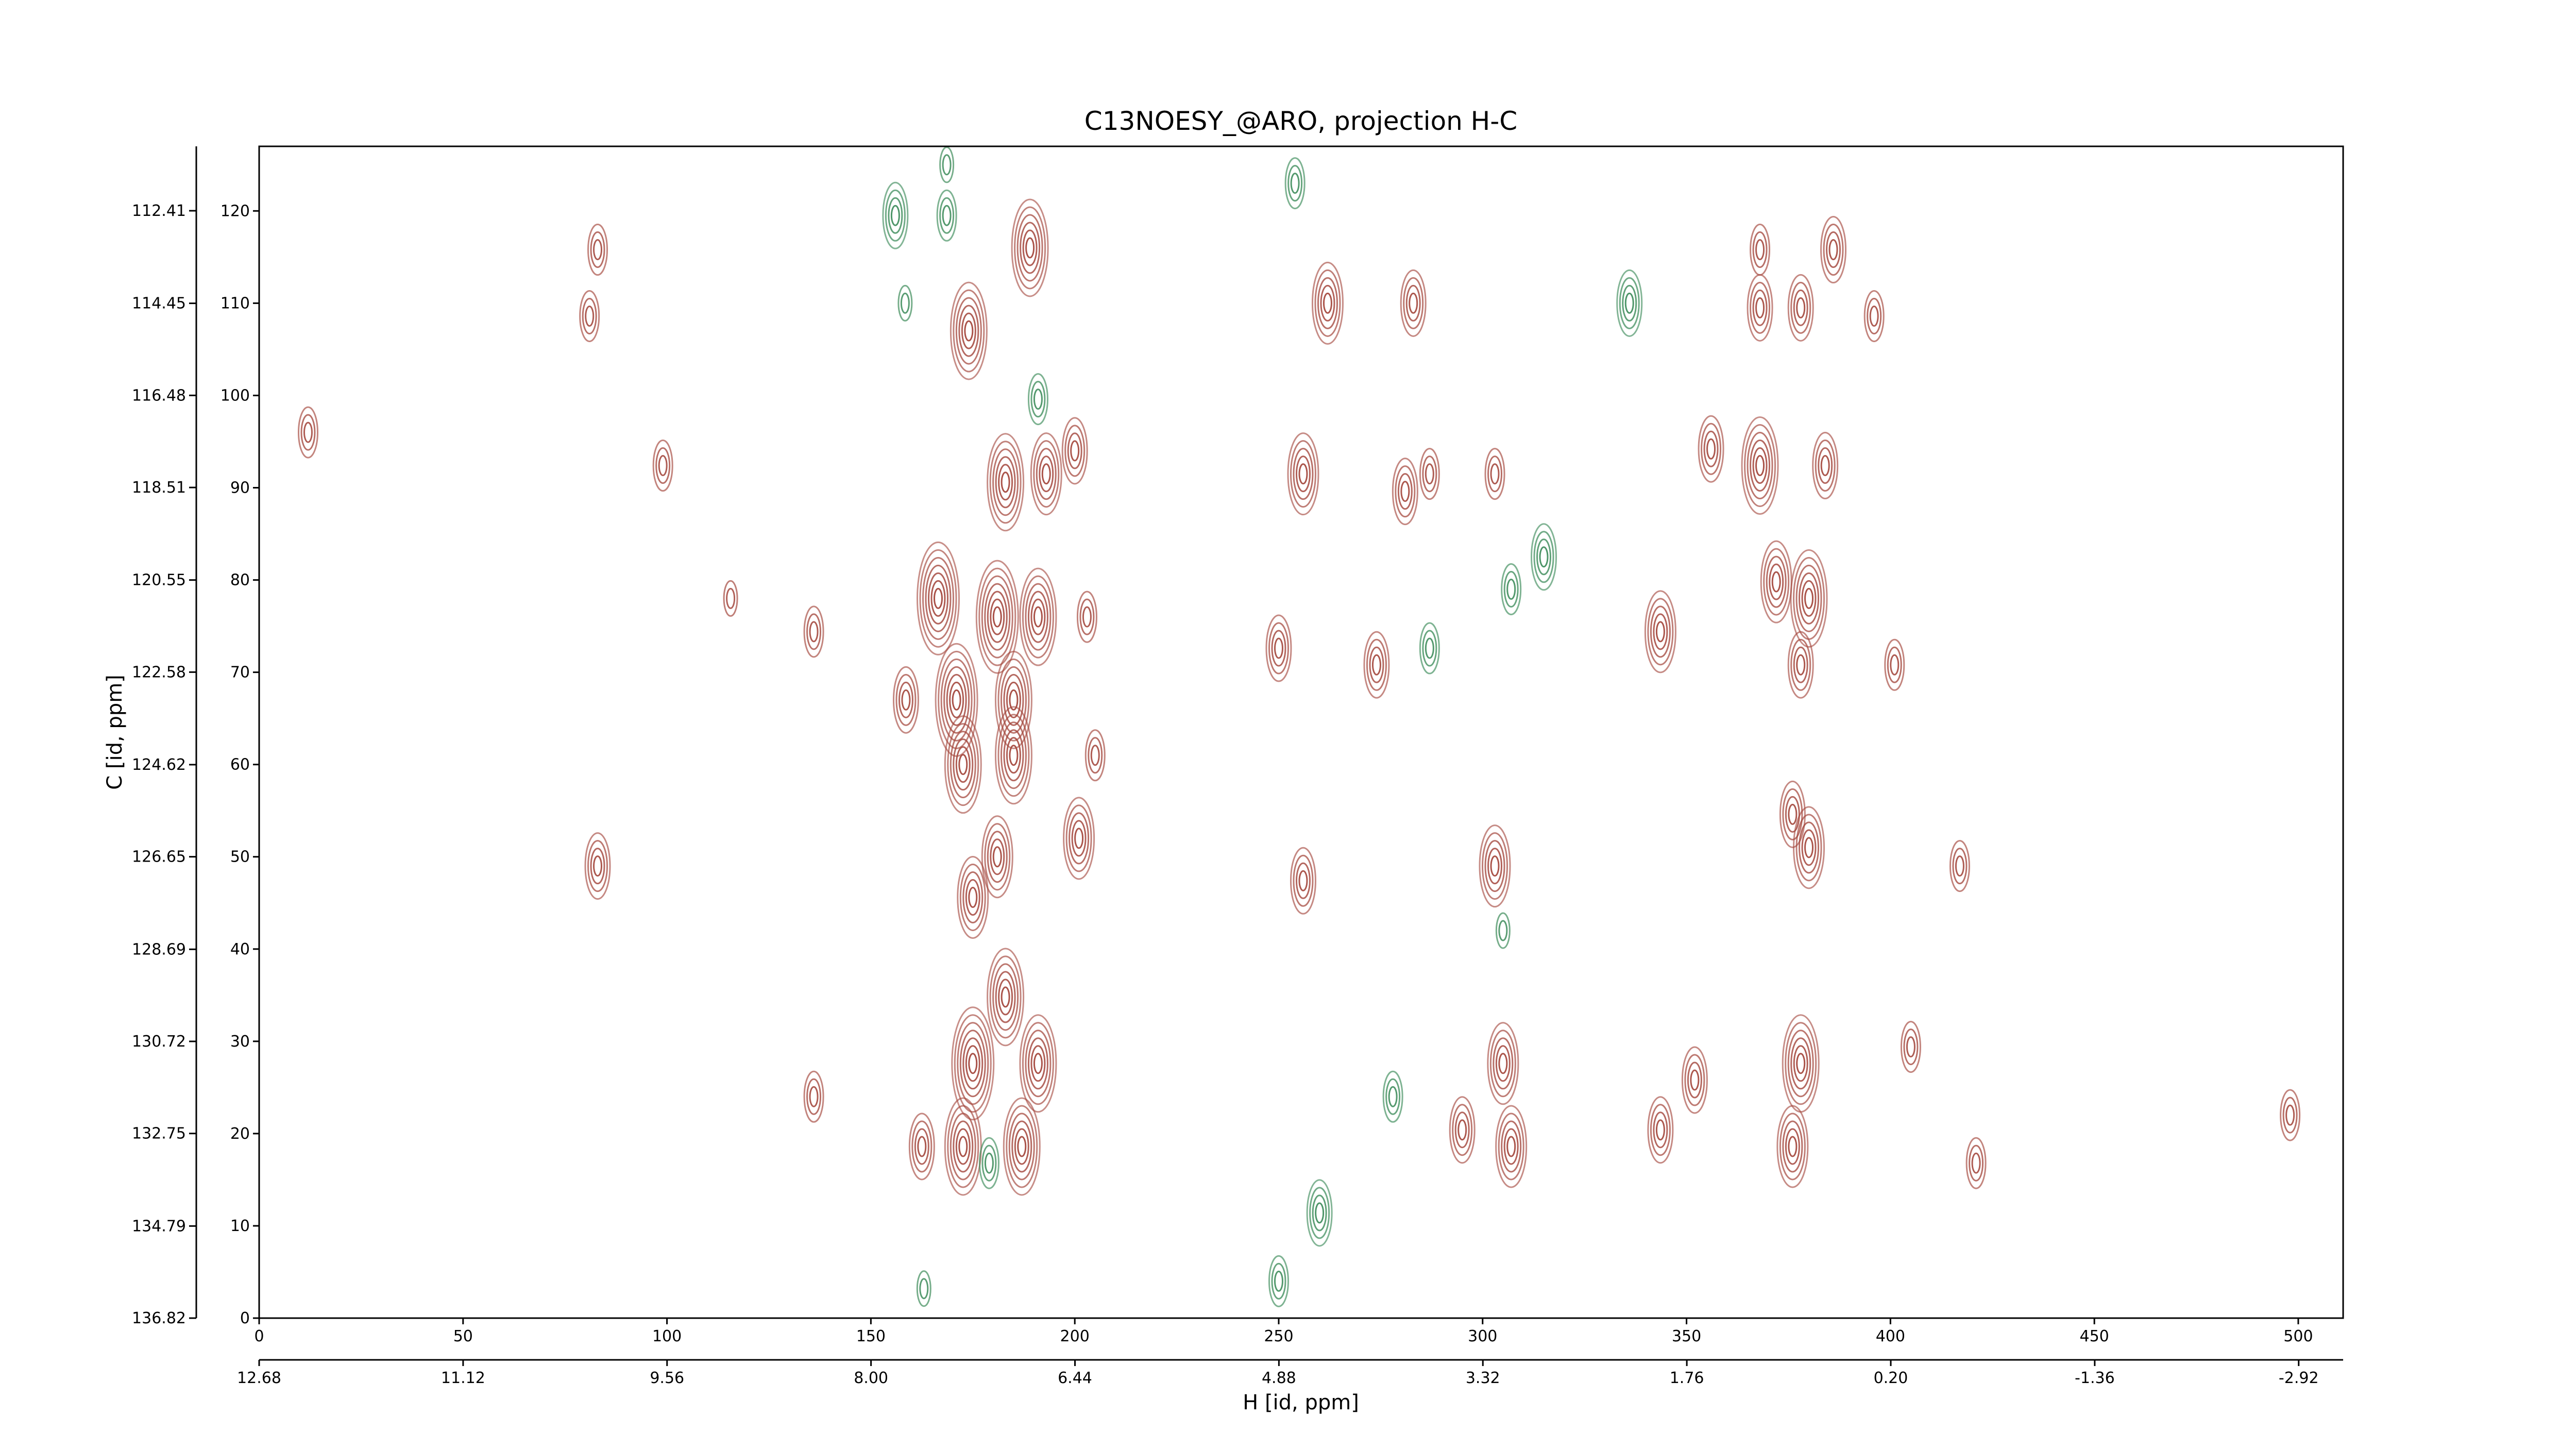  Describe the element at coordinates (1483, 1378) in the screenshot. I see `x2-tick-label: 3.32` at that location.